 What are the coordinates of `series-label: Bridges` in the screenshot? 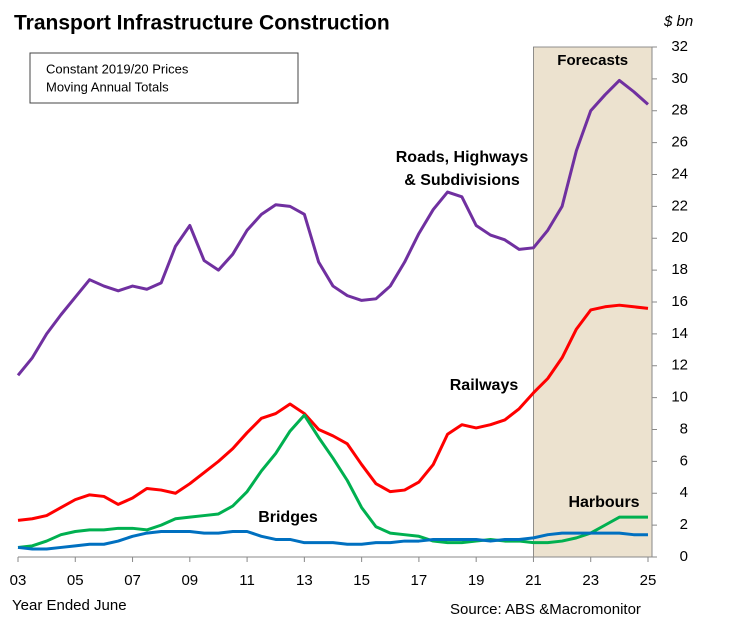 It's located at (288, 517).